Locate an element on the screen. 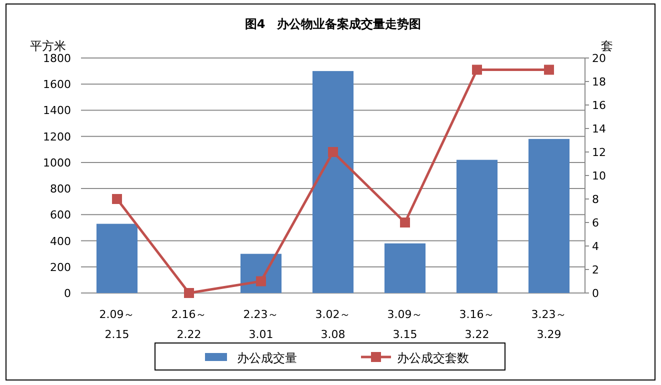 The image size is (661, 385). y-tick-label: 200 is located at coordinates (60, 267).